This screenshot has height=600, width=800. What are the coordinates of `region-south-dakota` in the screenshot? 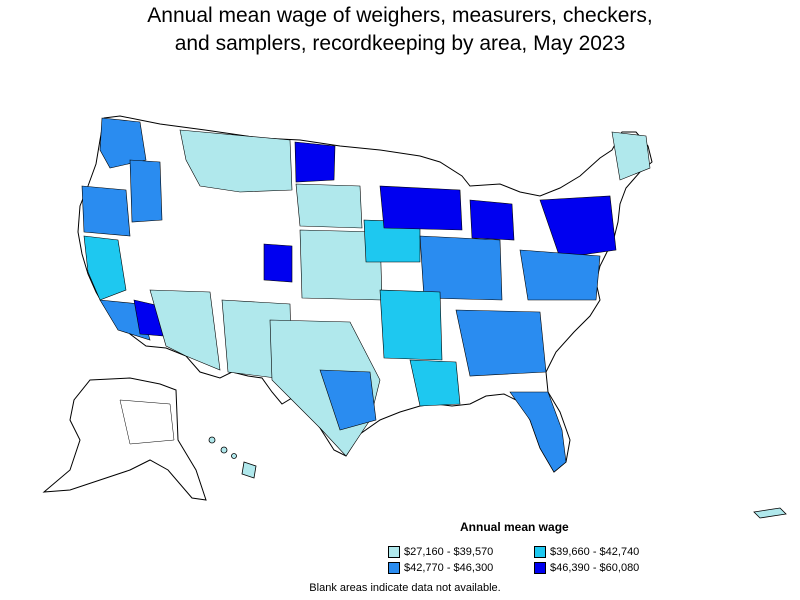 It's located at (329, 206).